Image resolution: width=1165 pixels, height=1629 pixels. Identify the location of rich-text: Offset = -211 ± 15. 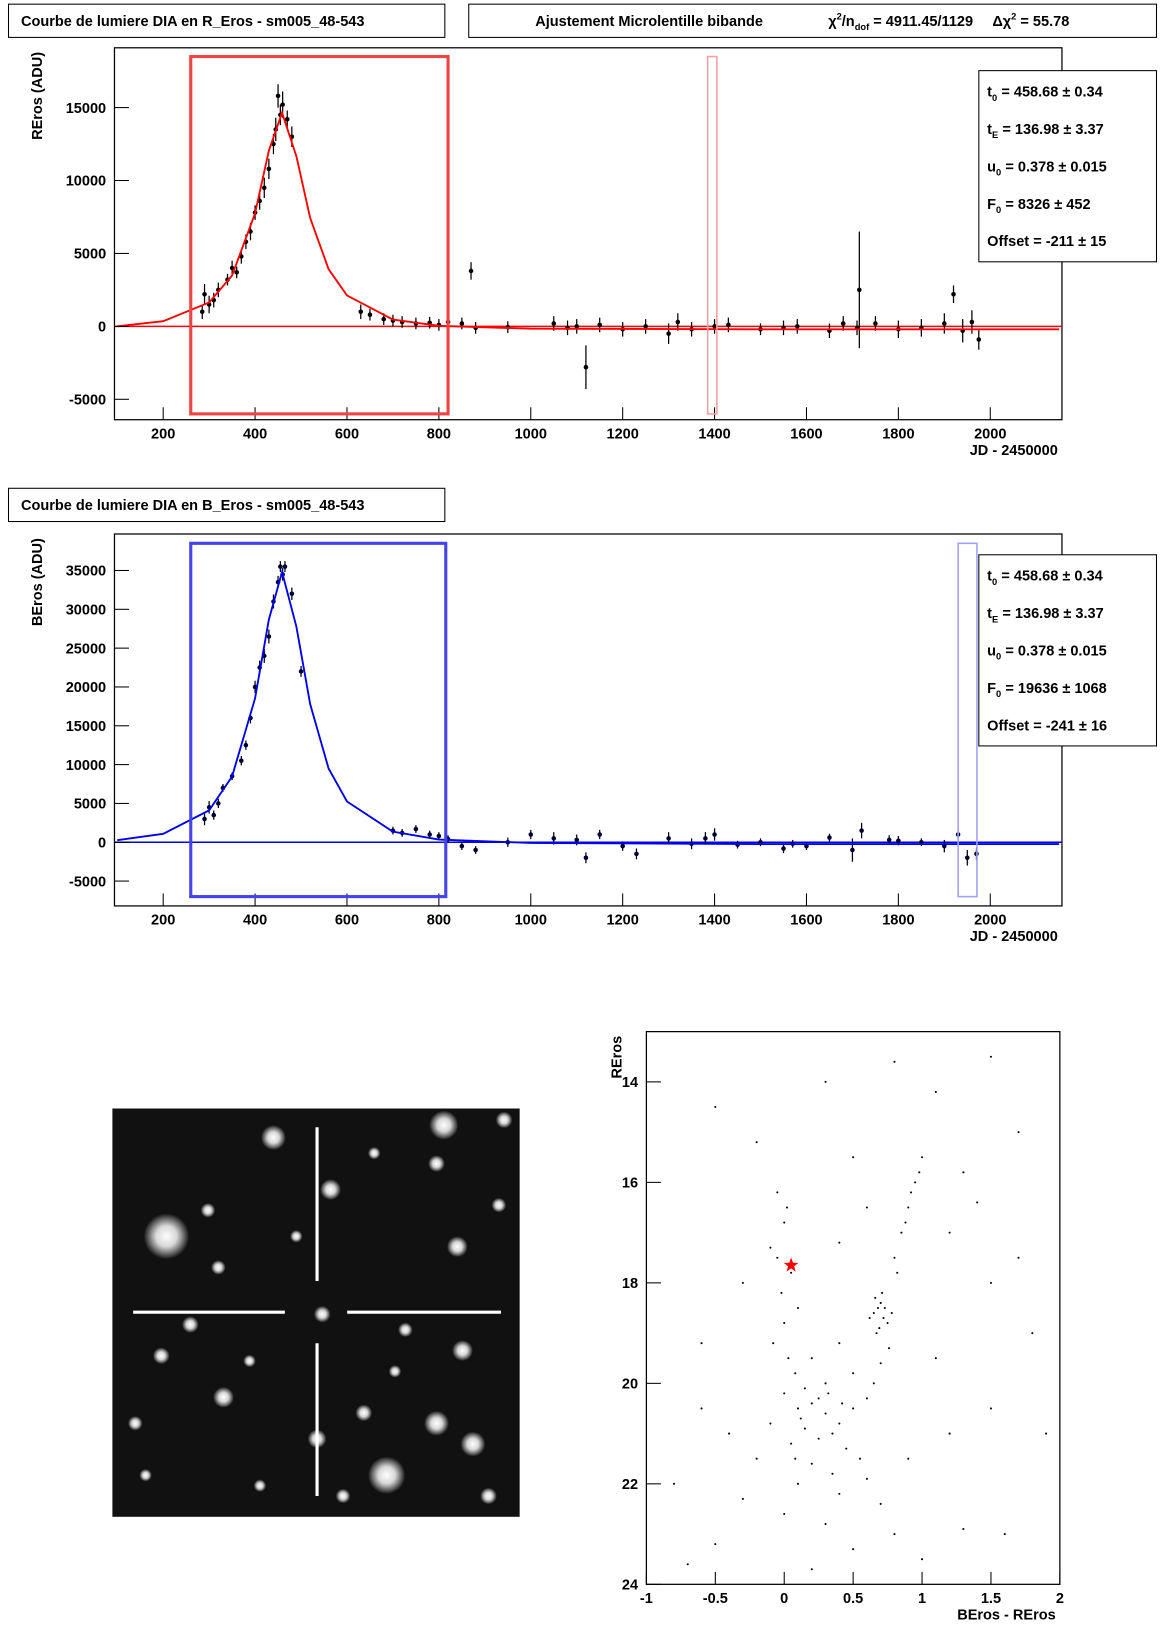
(1046, 242).